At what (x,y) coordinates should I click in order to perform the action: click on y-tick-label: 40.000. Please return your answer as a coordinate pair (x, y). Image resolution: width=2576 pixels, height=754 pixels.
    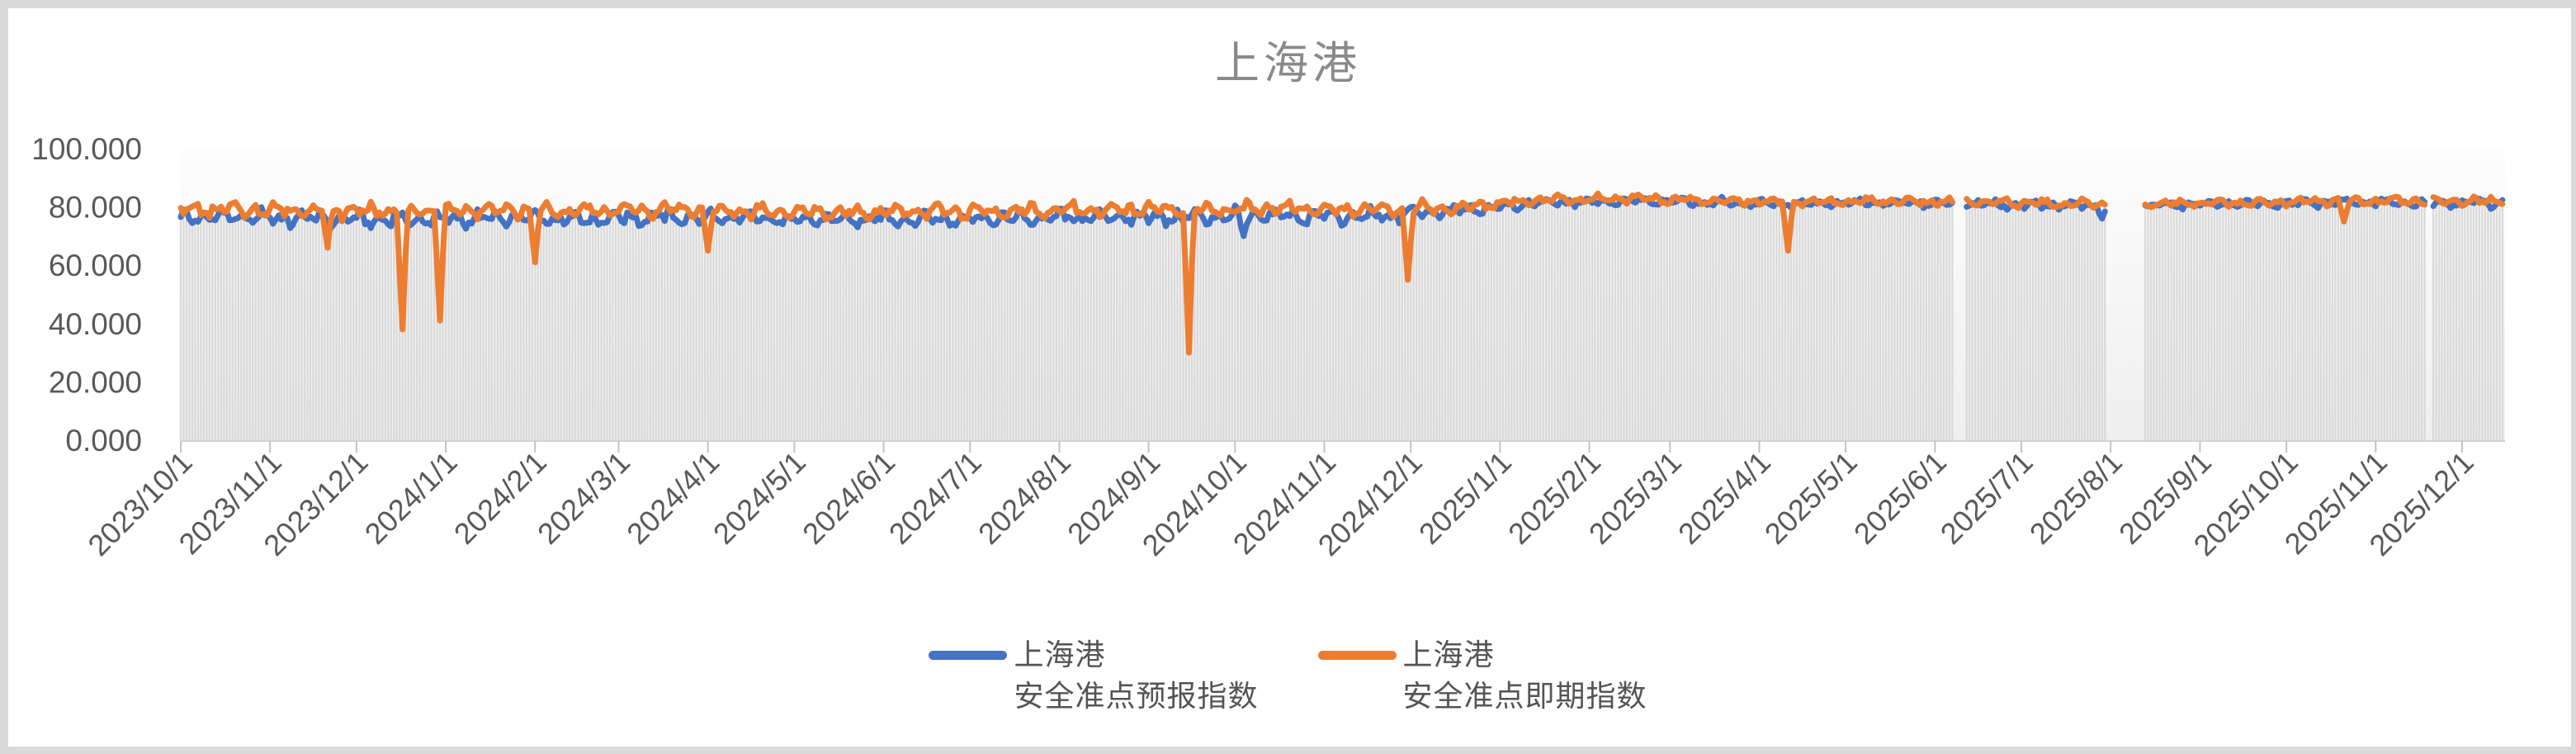
    Looking at the image, I should click on (95, 324).